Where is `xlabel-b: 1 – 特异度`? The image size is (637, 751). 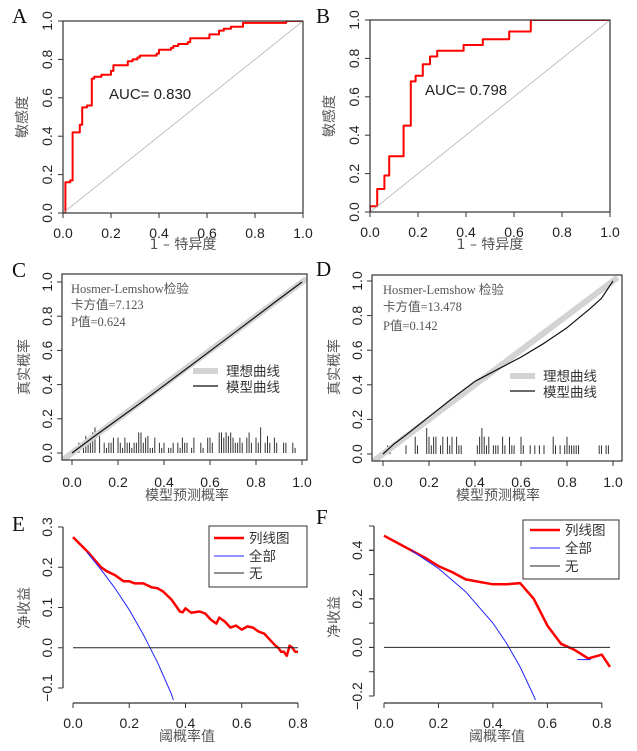 xlabel-b: 1 – 特异度 is located at coordinates (490, 245).